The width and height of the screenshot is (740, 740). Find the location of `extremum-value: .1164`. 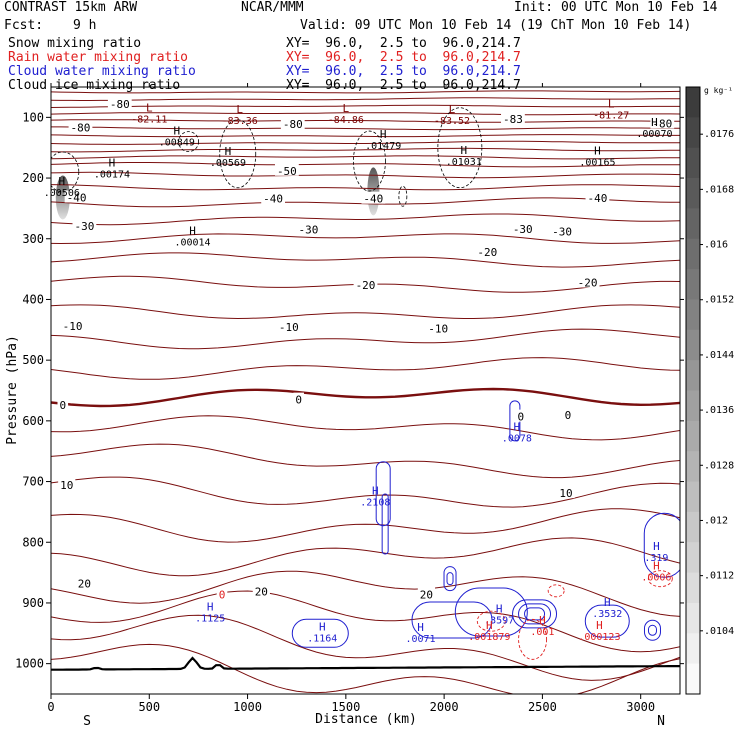

extremum-value: .1164 is located at coordinates (322, 638).